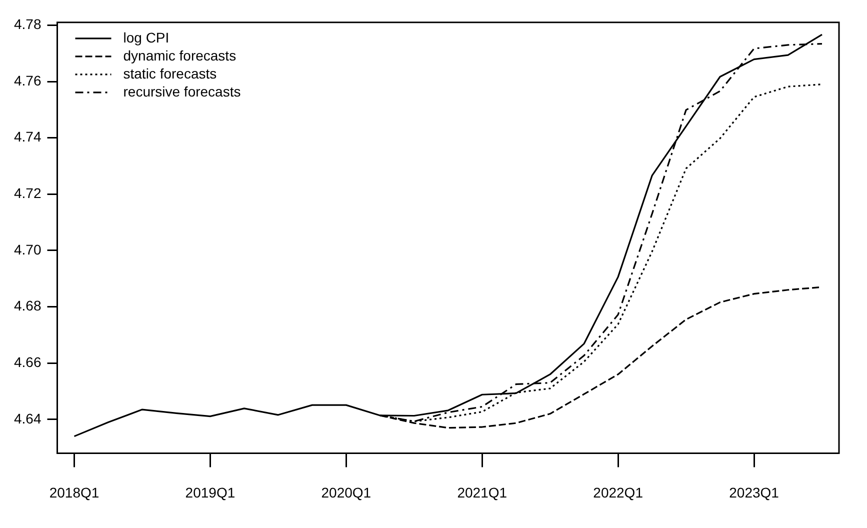 The height and width of the screenshot is (528, 867). Describe the element at coordinates (28, 24) in the screenshot. I see `y-tick-label: 4.78` at that location.